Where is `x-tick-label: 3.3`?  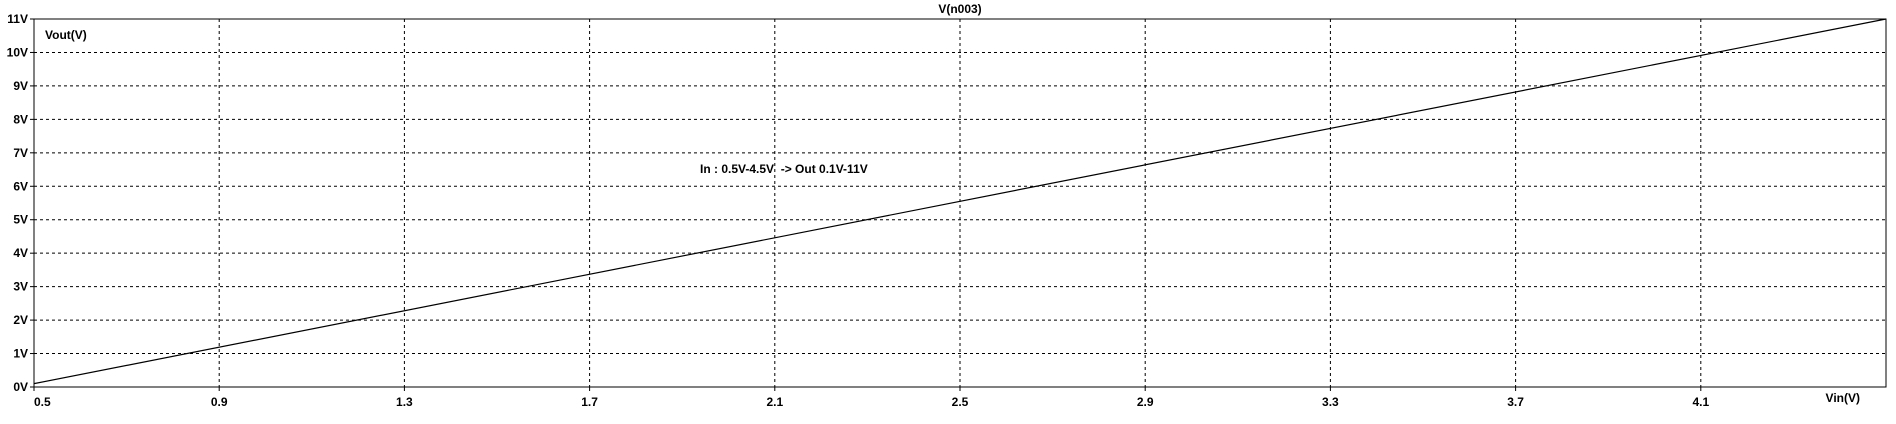 x-tick-label: 3.3 is located at coordinates (1330, 402).